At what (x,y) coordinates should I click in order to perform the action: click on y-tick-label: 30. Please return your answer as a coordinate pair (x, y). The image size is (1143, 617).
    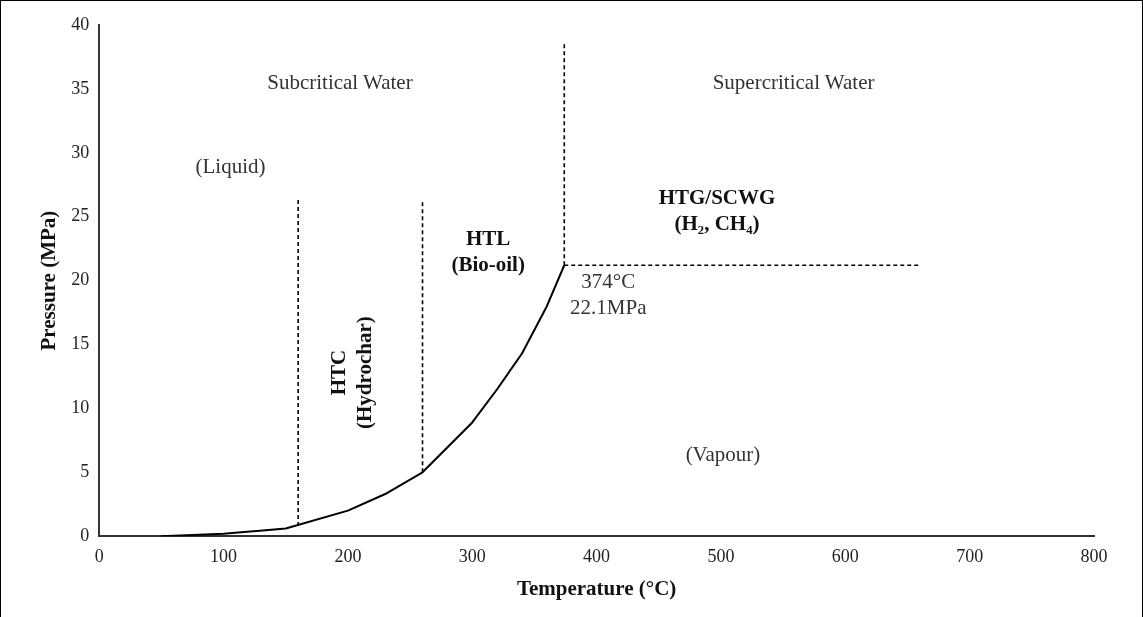
    Looking at the image, I should click on (80, 151).